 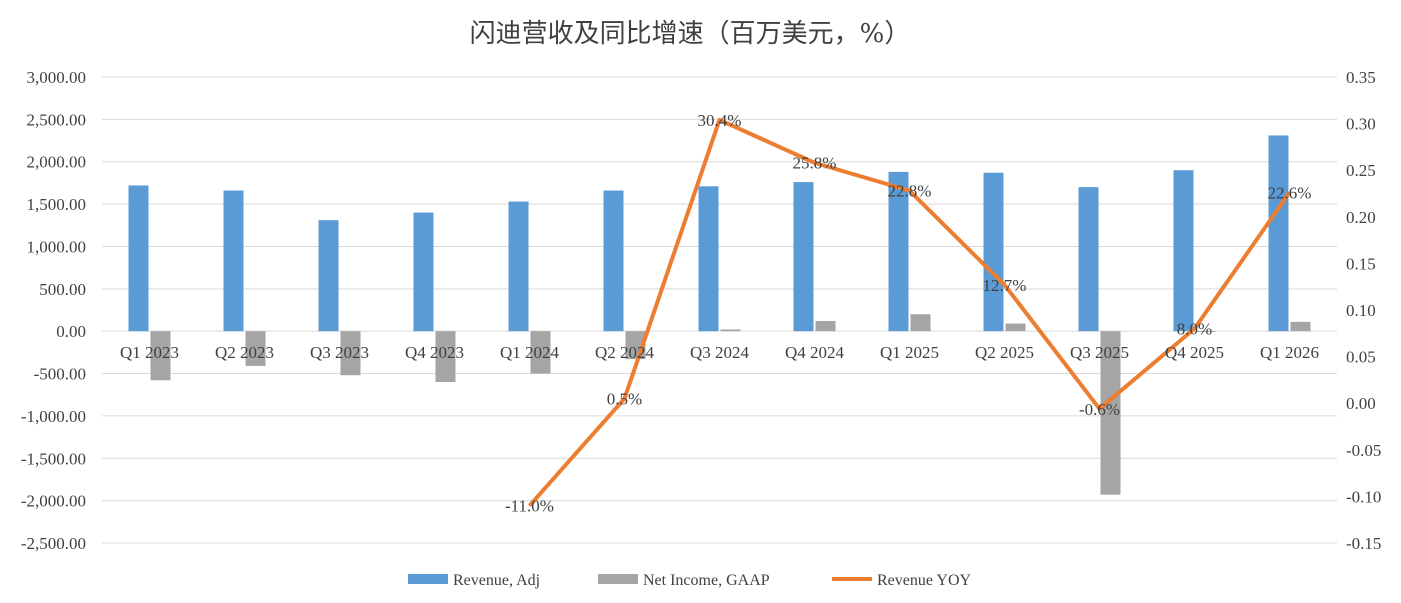 I want to click on right-tick-label: -0.10, so click(x=1363, y=496).